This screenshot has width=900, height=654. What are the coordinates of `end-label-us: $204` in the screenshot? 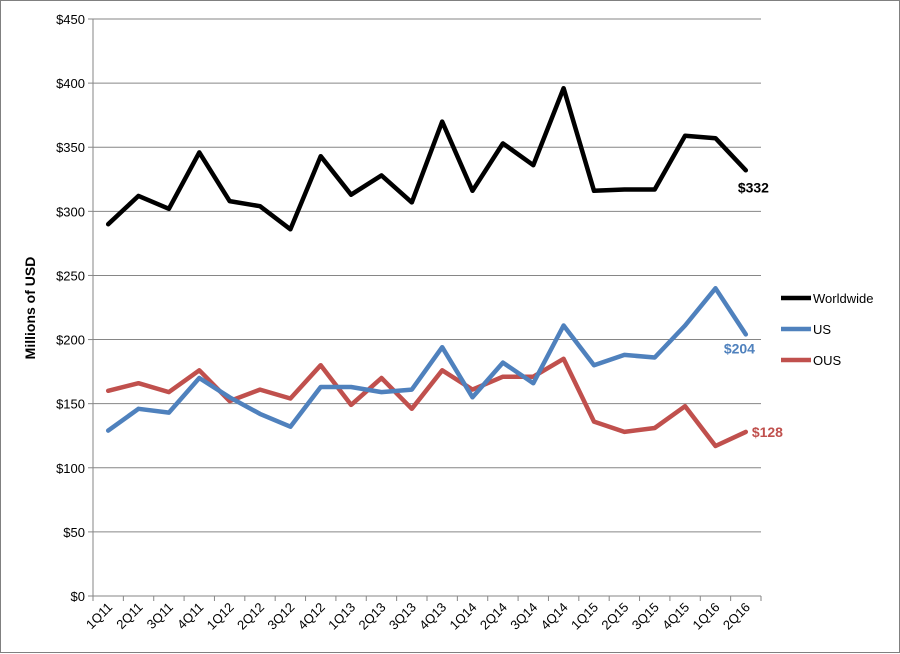 It's located at (739, 348).